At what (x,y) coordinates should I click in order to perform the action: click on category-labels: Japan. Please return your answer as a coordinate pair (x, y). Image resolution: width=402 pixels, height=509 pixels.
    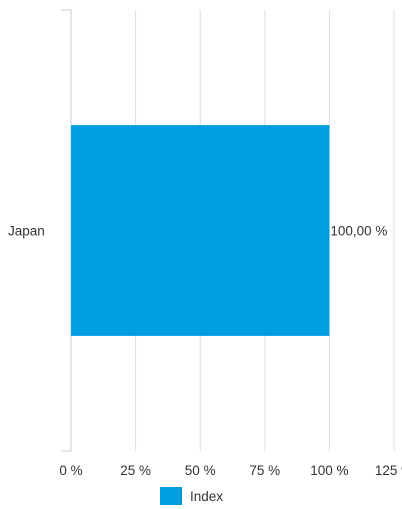
    Looking at the image, I should click on (26, 231).